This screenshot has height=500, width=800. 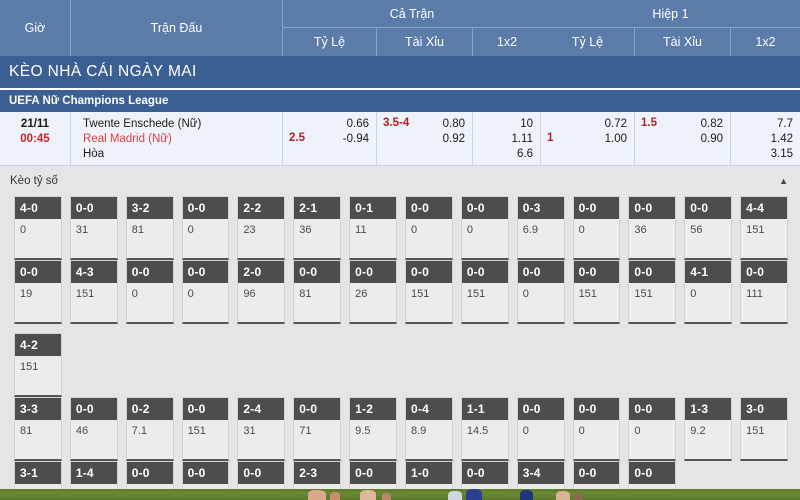 What do you see at coordinates (530, 230) in the screenshot?
I see `score-card-odd: 6.9` at bounding box center [530, 230].